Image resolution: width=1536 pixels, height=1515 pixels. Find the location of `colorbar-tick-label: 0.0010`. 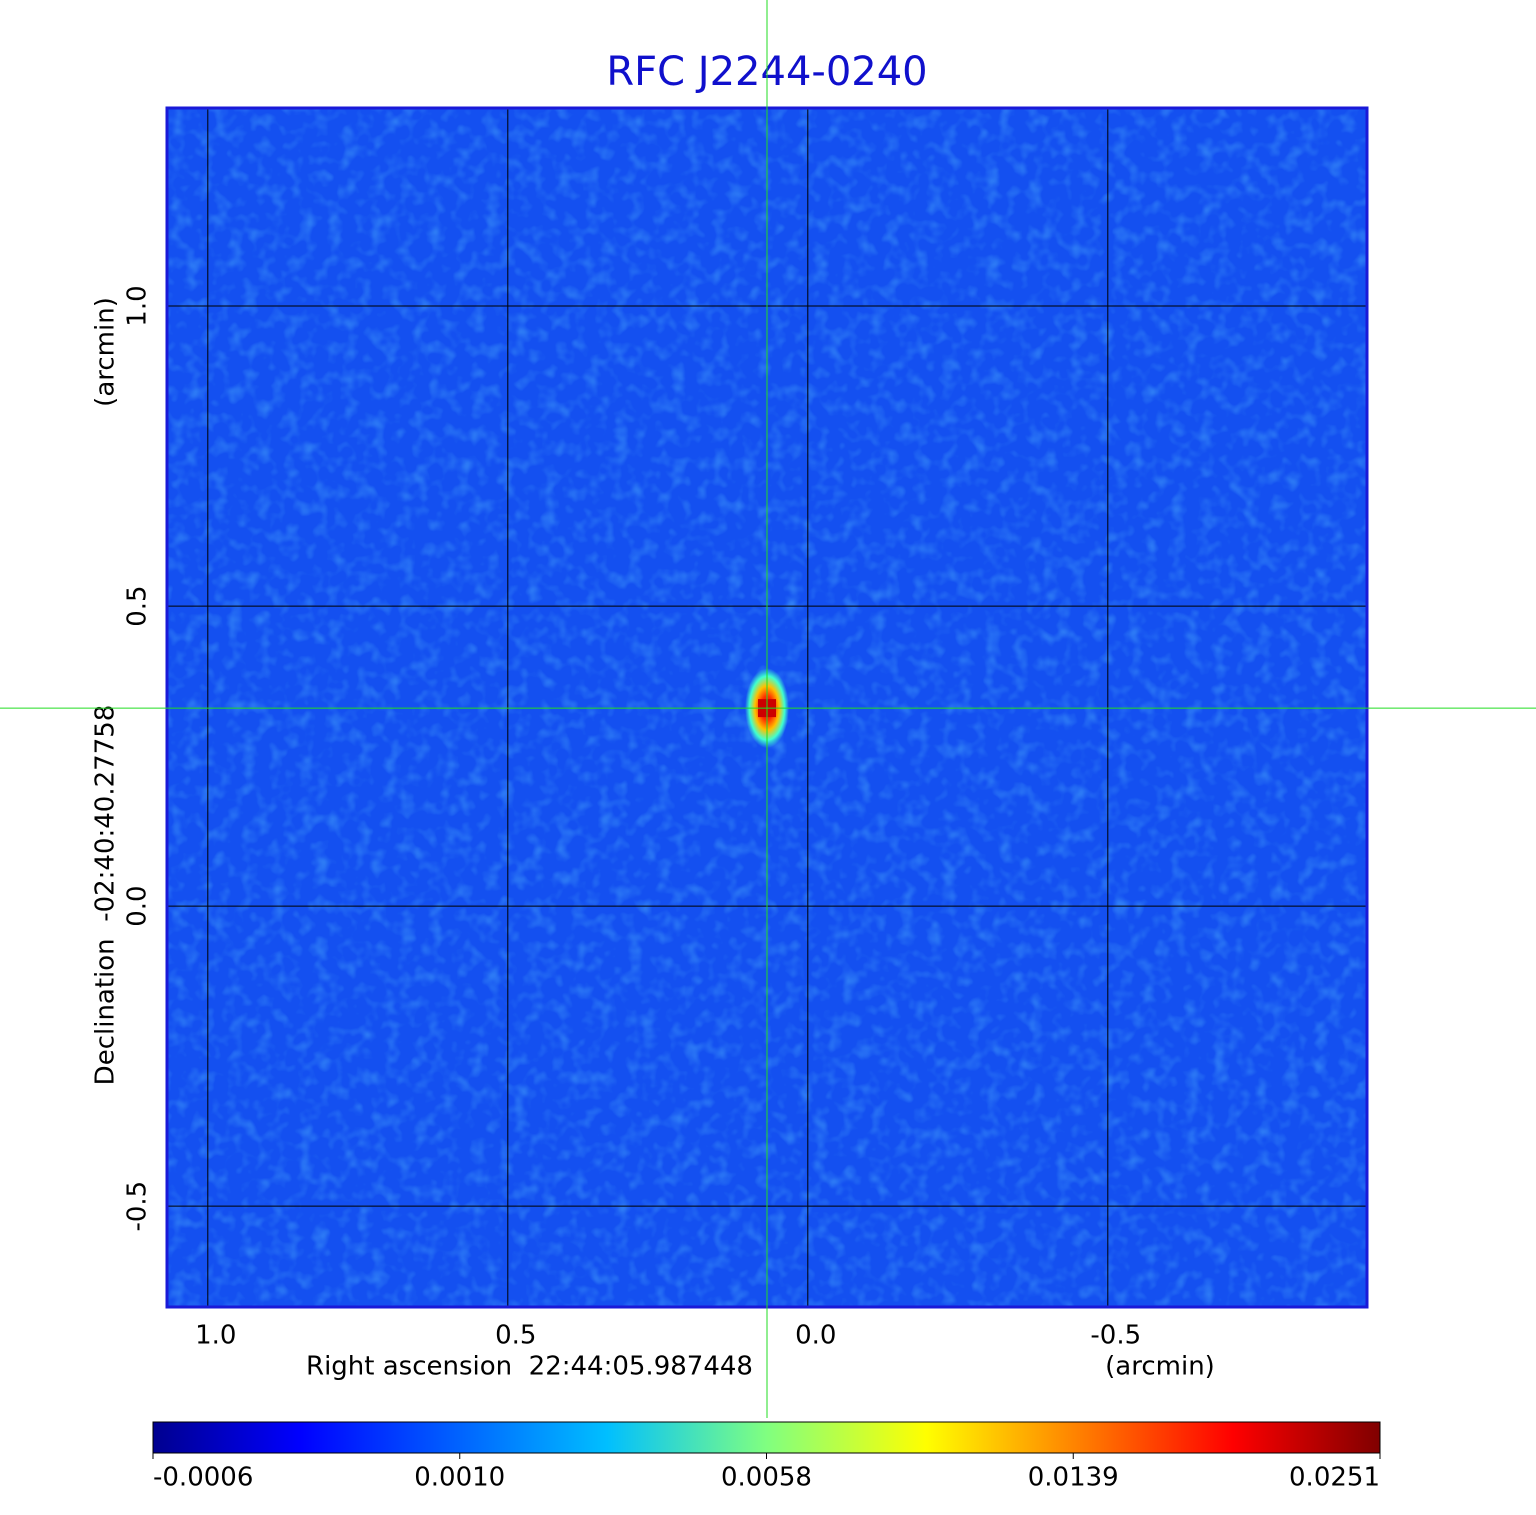

colorbar-tick-label: 0.0010 is located at coordinates (459, 1478).